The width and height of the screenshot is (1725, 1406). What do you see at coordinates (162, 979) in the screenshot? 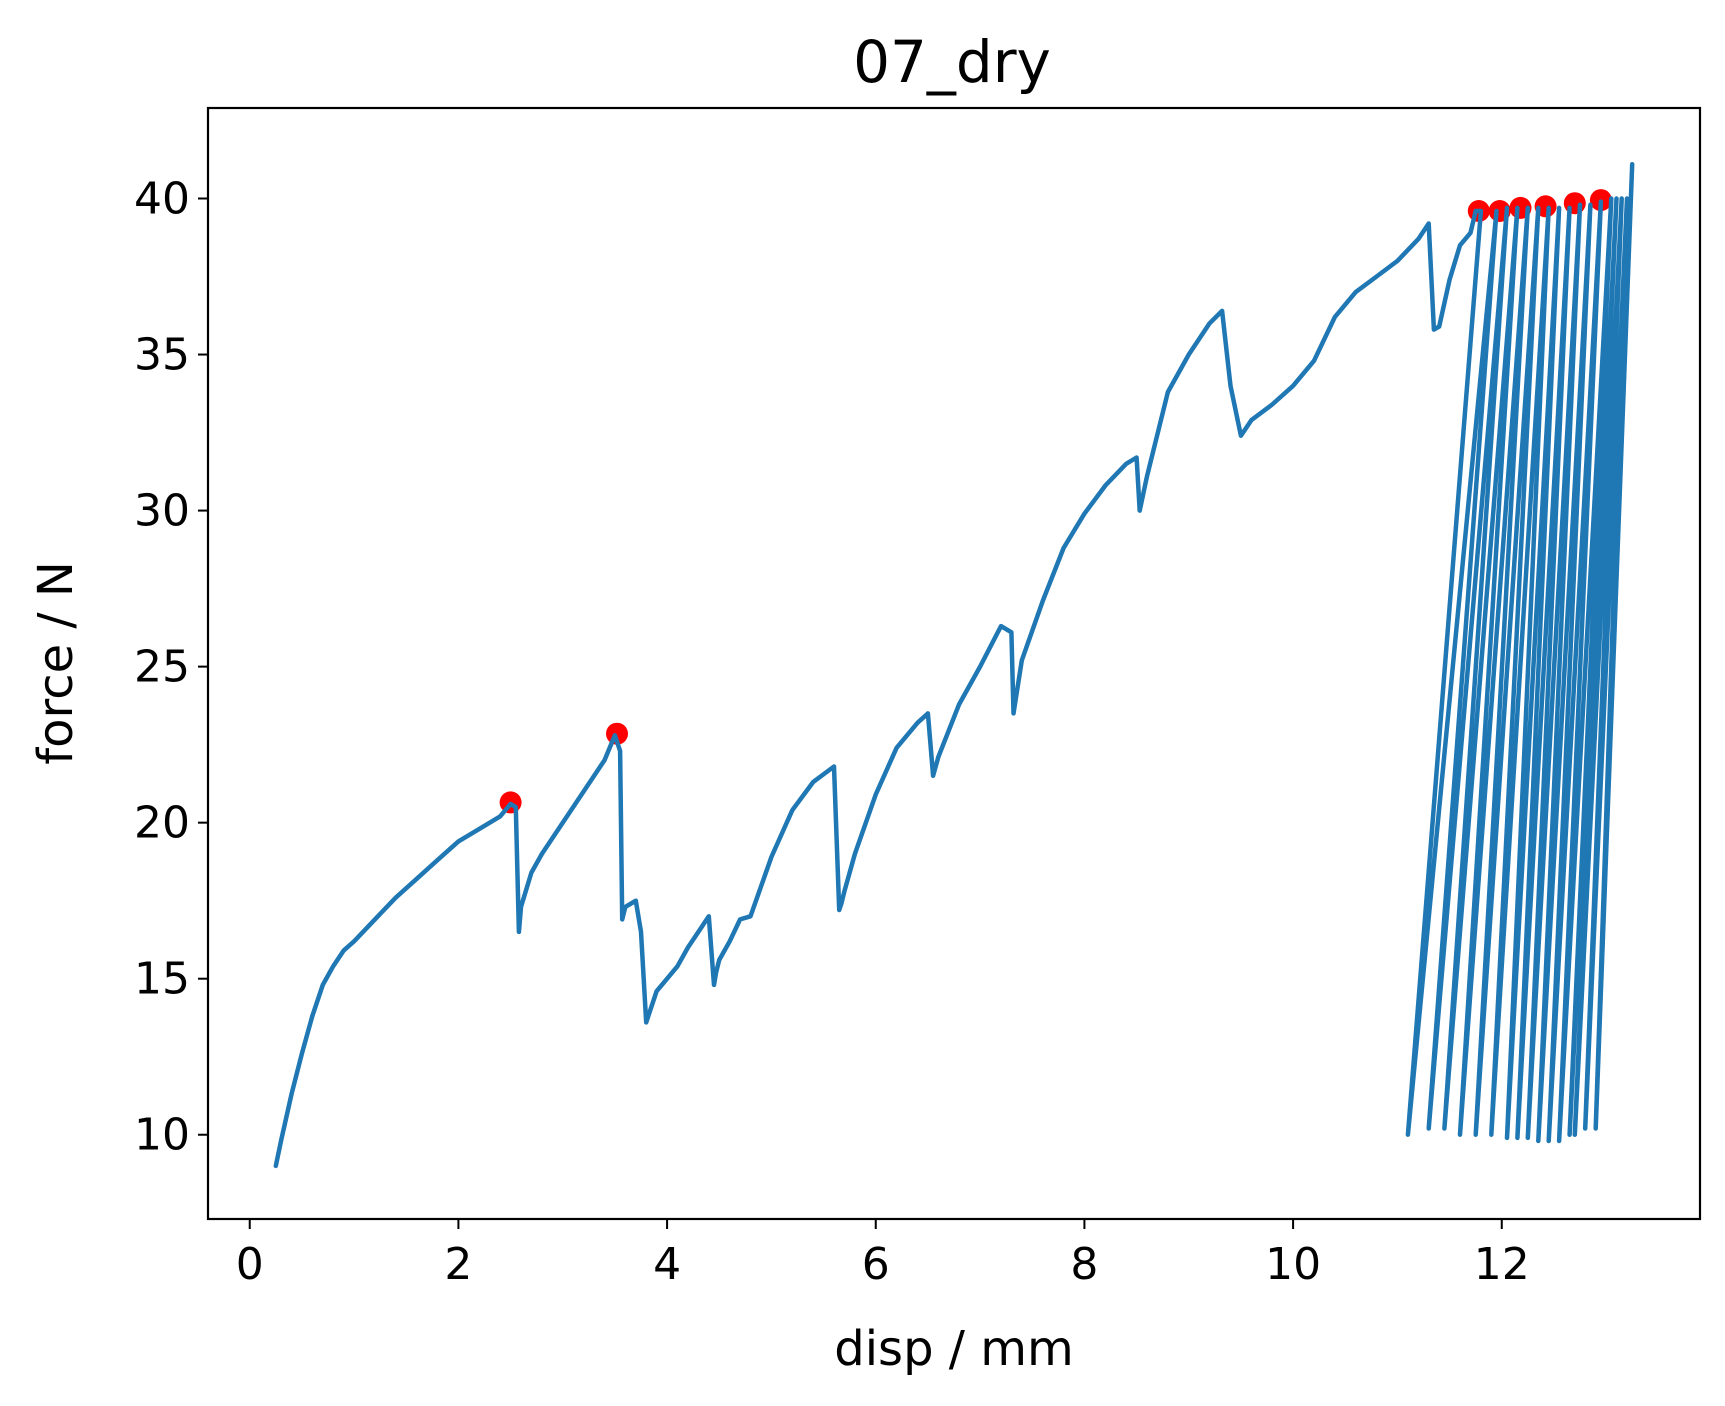
I see `y-tick-label: 15` at bounding box center [162, 979].